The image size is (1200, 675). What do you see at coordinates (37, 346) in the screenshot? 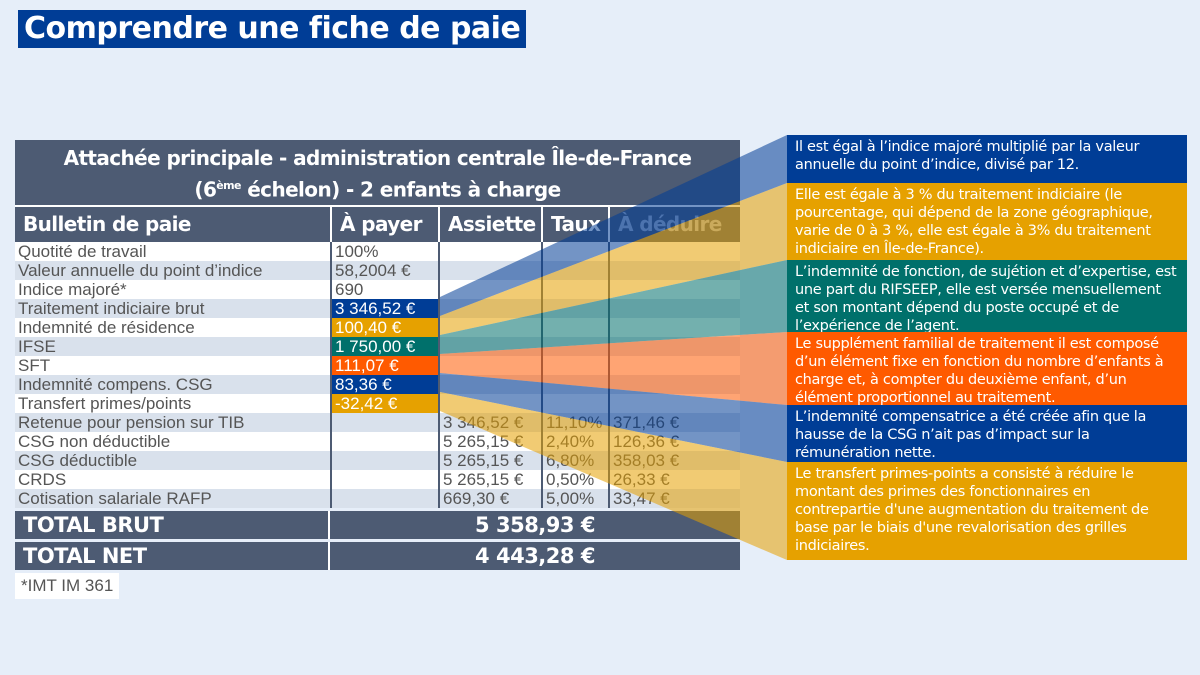
I see `cell-label: IFSE` at bounding box center [37, 346].